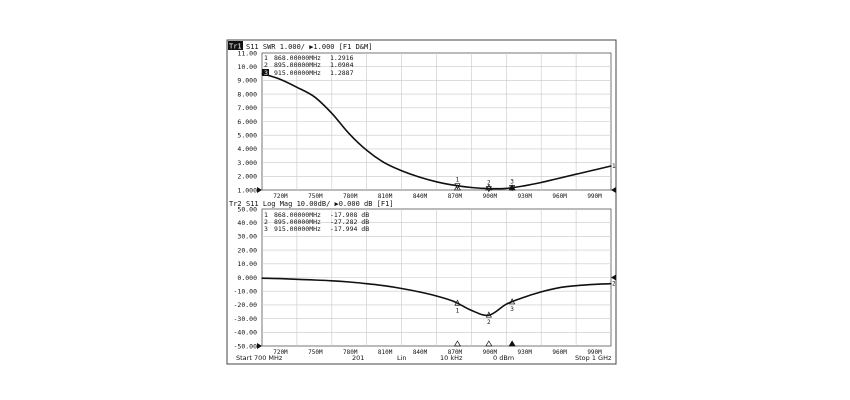 Image resolution: width=850 pixels, height=400 pixels. Describe the element at coordinates (280, 196) in the screenshot. I see `swr-x-tick-label: 720M` at that location.